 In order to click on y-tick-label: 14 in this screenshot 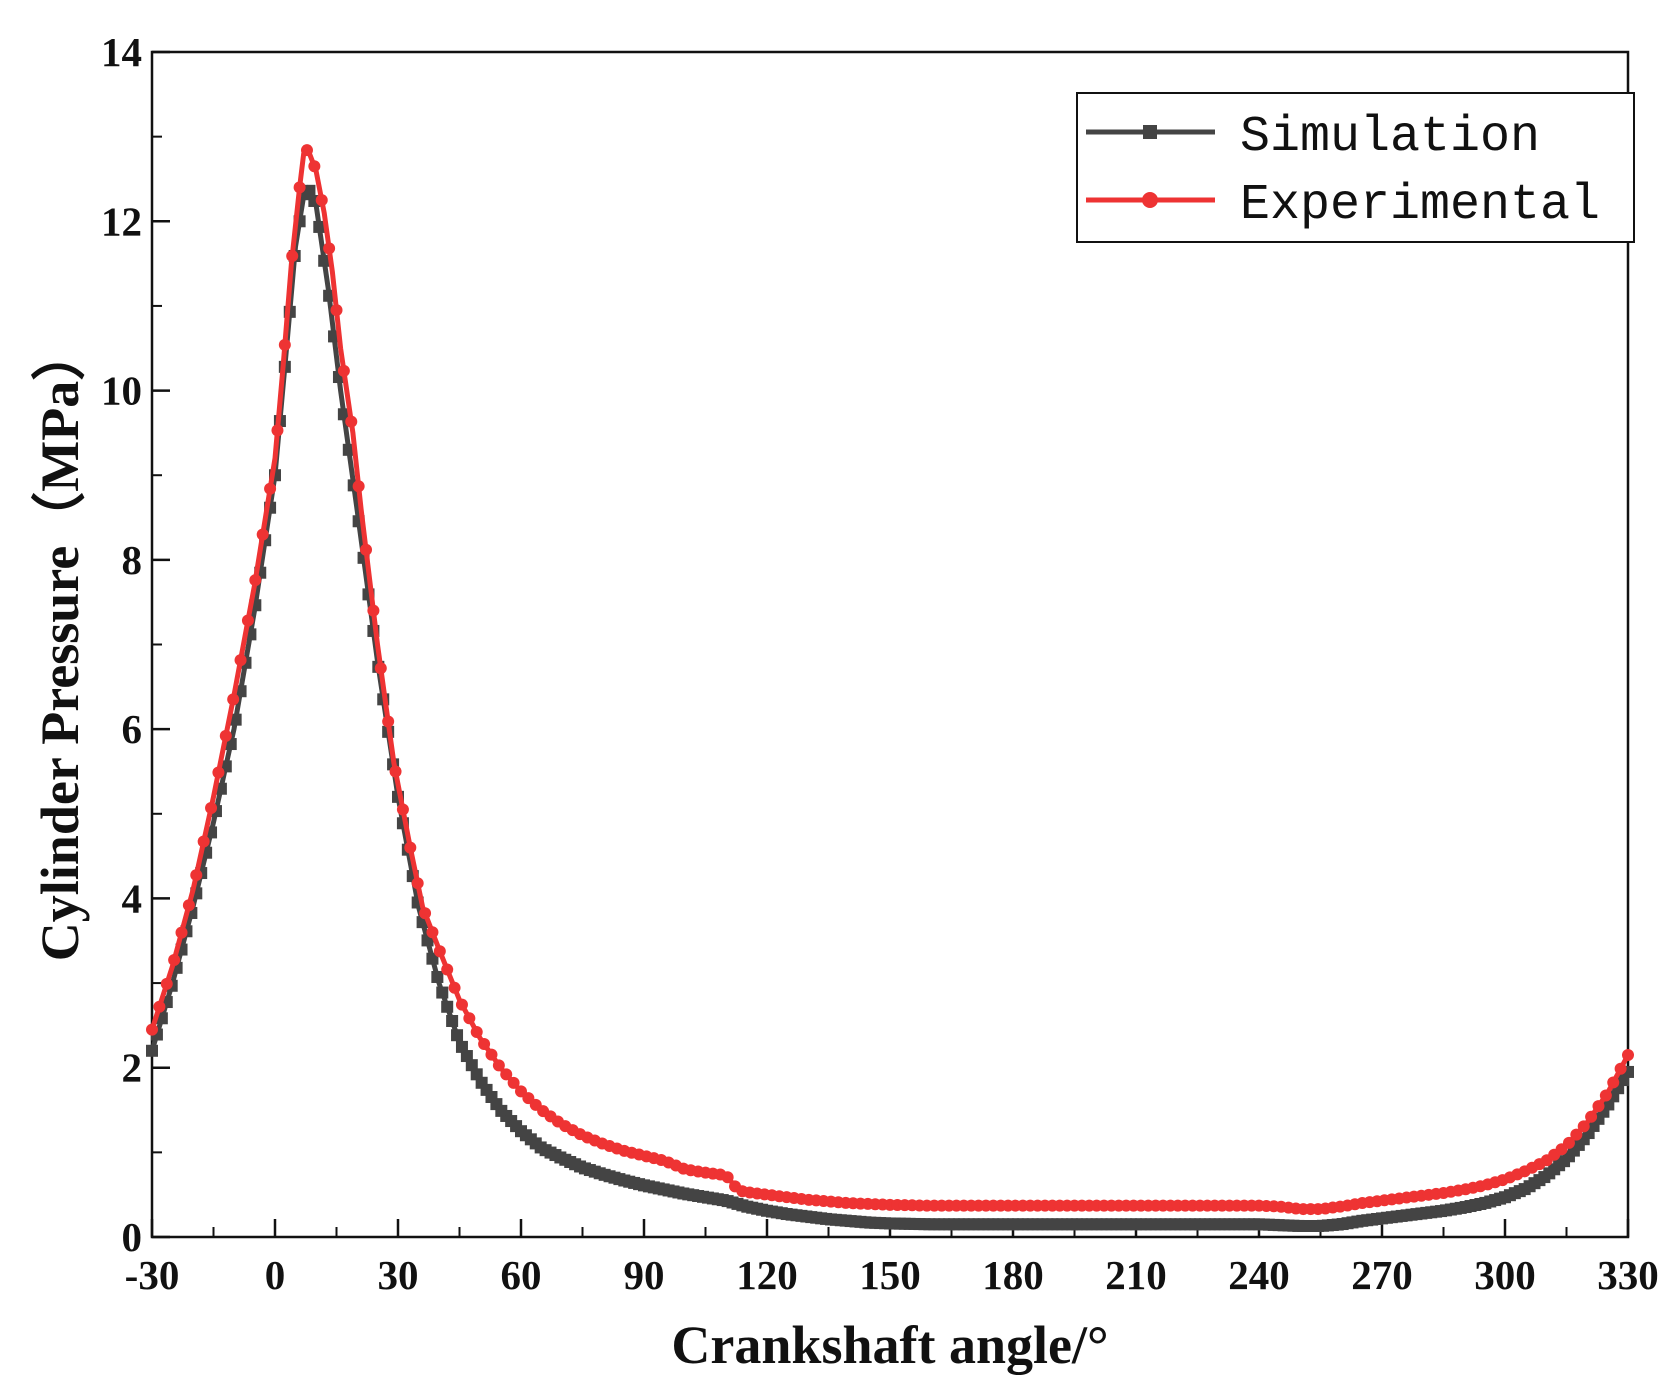, I will do `click(121, 52)`.